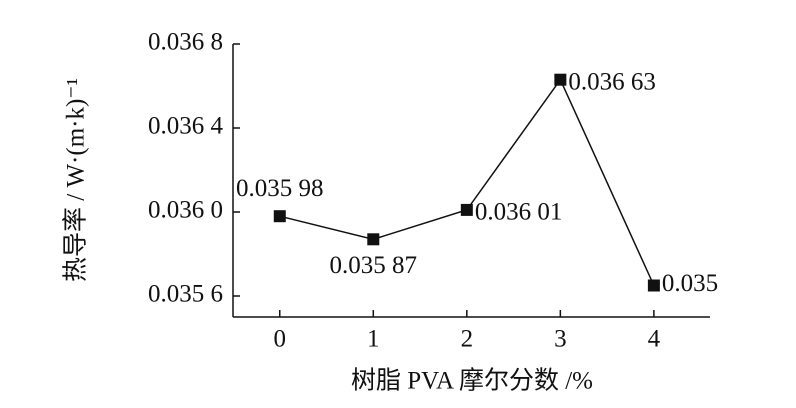 The height and width of the screenshot is (408, 796). I want to click on y-tick-label: 0.036 0, so click(185, 210).